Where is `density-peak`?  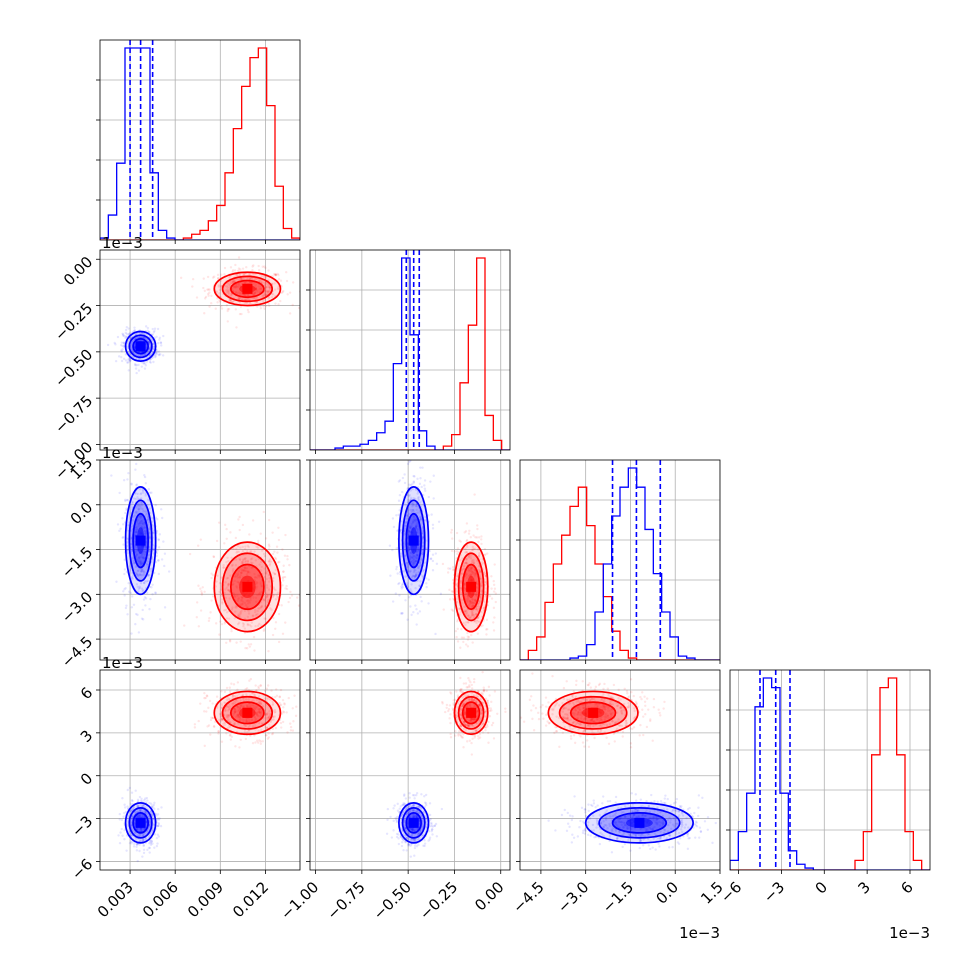 density-peak is located at coordinates (140, 540).